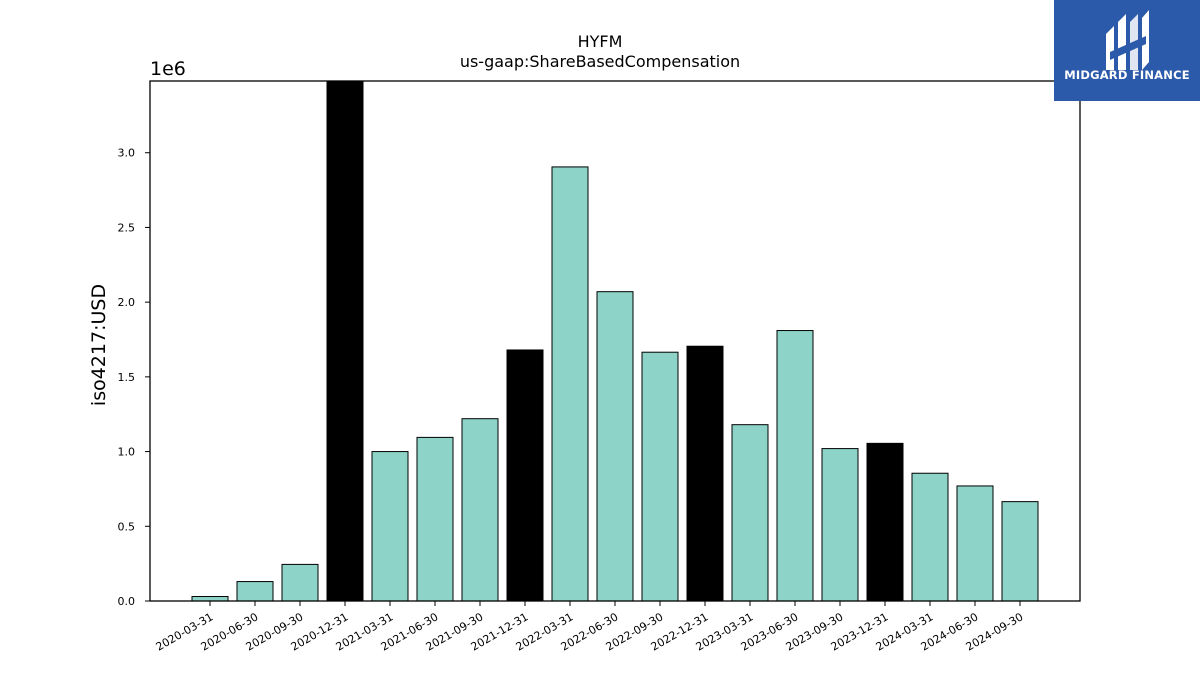 The width and height of the screenshot is (1200, 675). What do you see at coordinates (127, 227) in the screenshot?
I see `y-tick-label: 2.5` at bounding box center [127, 227].